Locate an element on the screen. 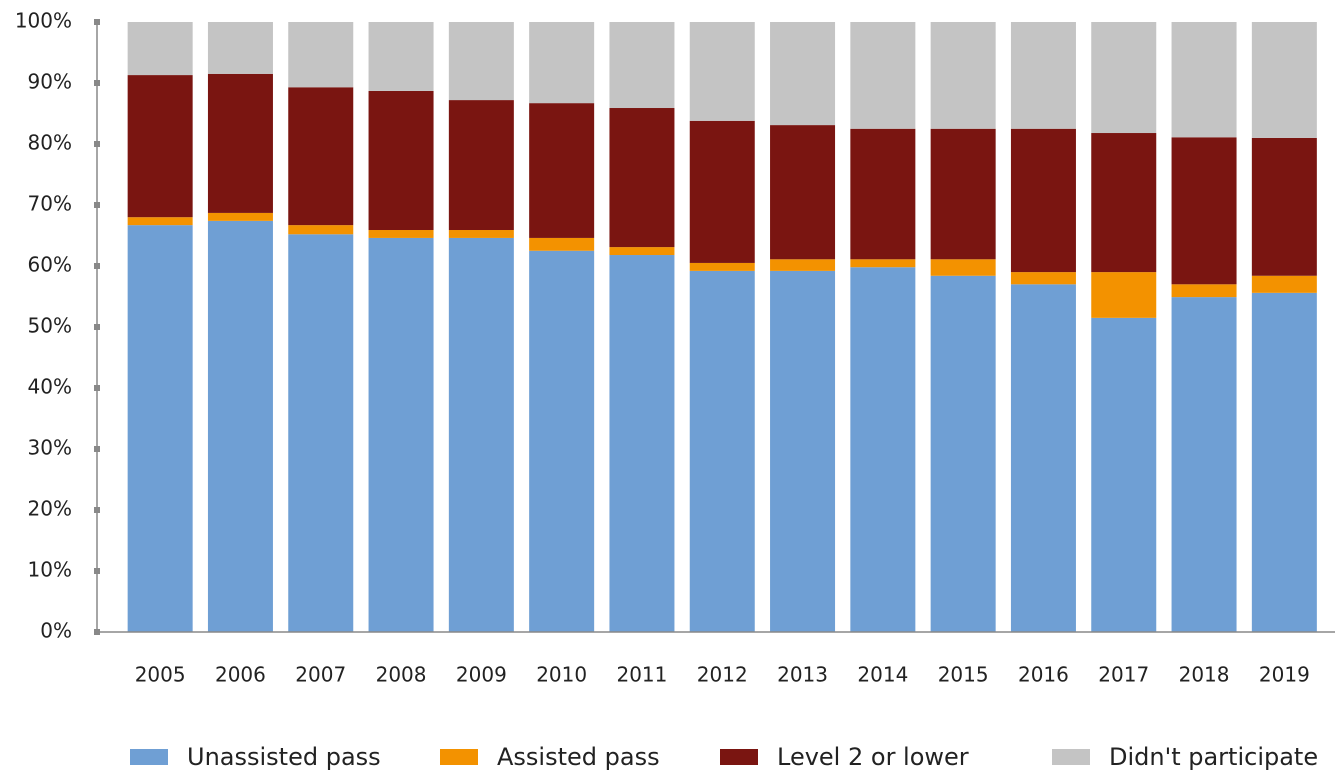  y-tick-label: 70% is located at coordinates (50, 204).